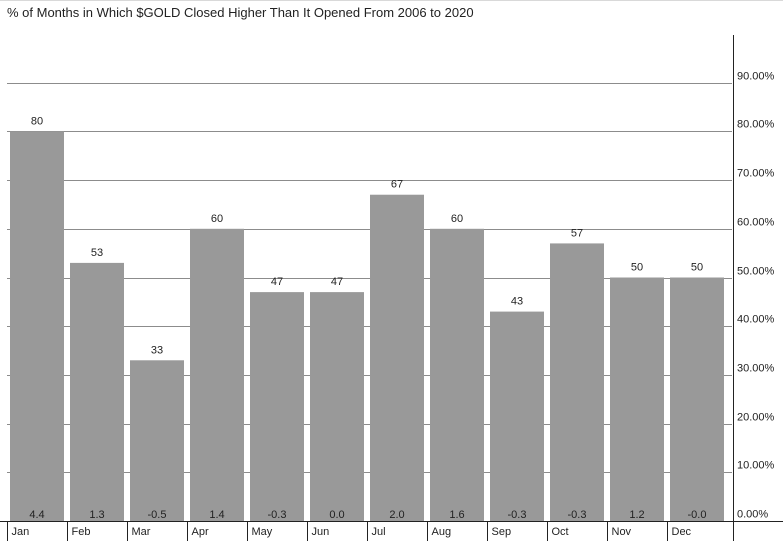 The height and width of the screenshot is (541, 783). What do you see at coordinates (157, 350) in the screenshot?
I see `bar-value-label: 33` at bounding box center [157, 350].